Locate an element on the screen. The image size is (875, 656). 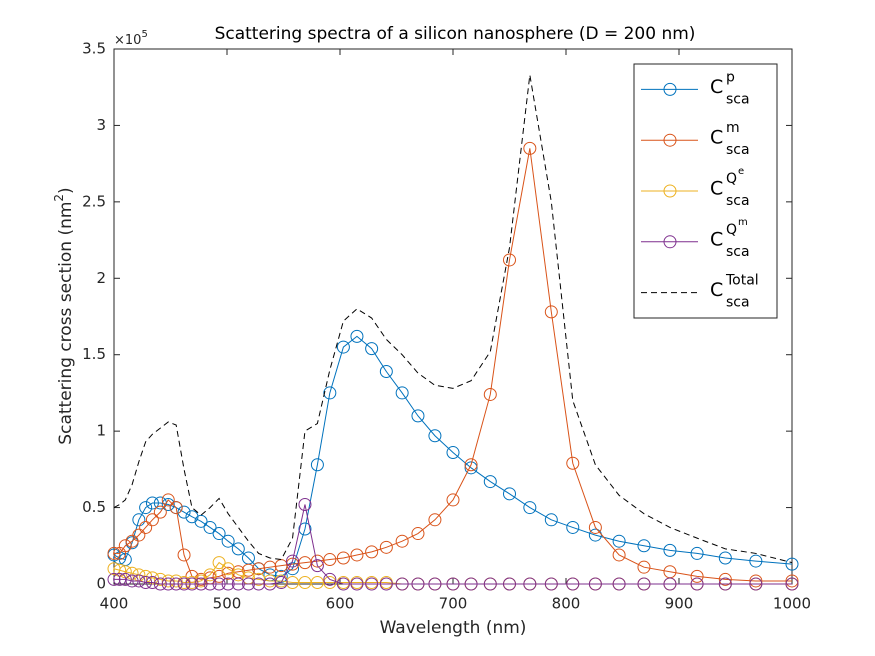
y-axis-label-suffix: ) is located at coordinates (66, 190).